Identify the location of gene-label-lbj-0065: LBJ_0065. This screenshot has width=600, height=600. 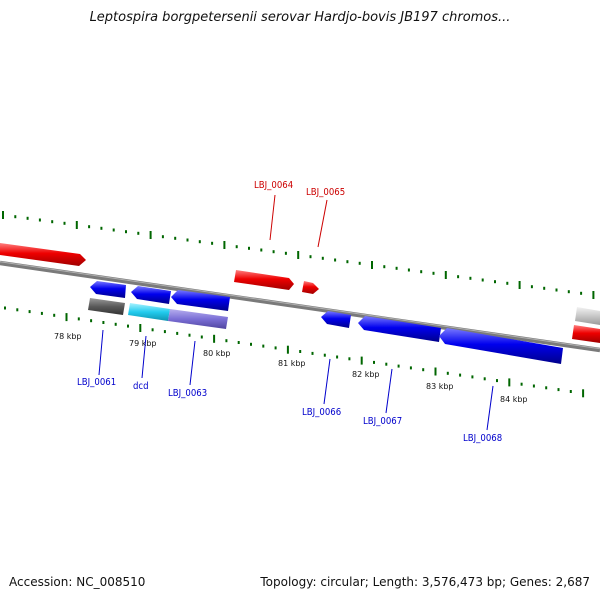
(325, 192).